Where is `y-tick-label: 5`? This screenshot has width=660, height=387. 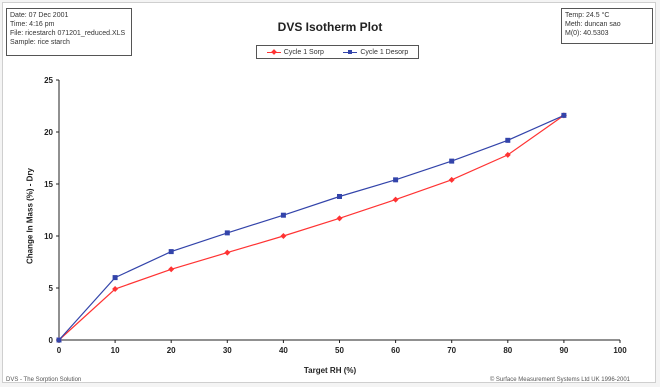 y-tick-label: 5 is located at coordinates (51, 288).